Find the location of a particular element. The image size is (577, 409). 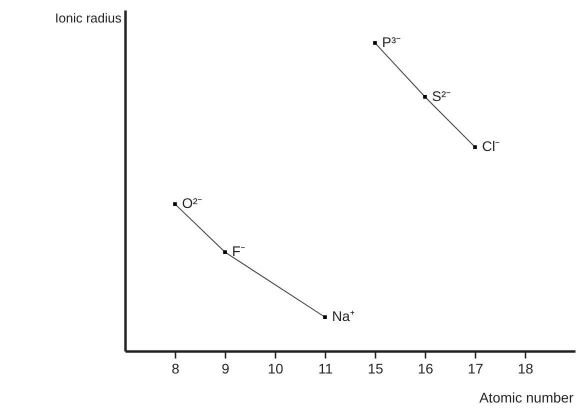

x-tick-label: 10 is located at coordinates (276, 368).